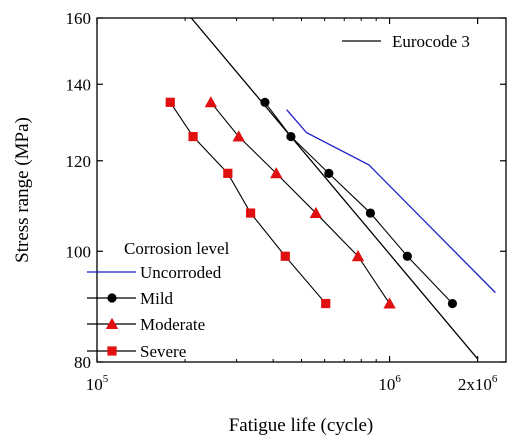  Describe the element at coordinates (163, 351) in the screenshot. I see `legend-label-severe: Severe` at that location.